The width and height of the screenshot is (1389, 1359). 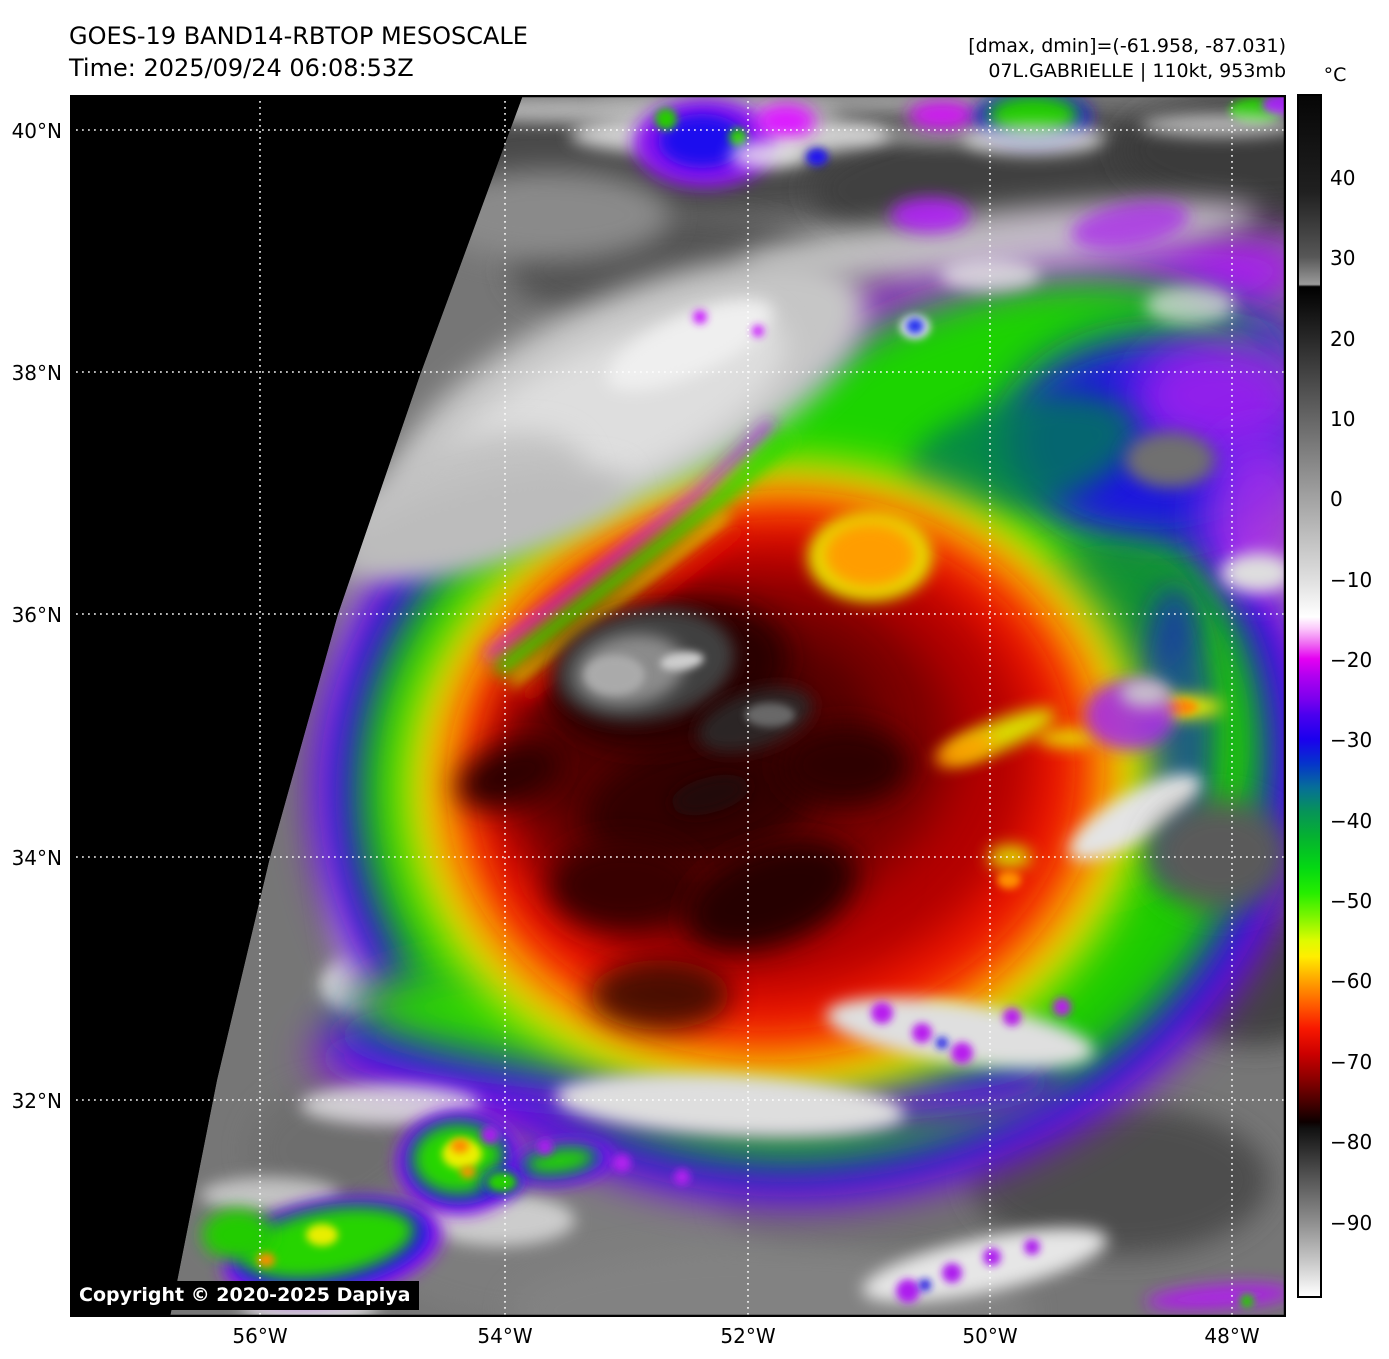 What do you see at coordinates (1343, 419) in the screenshot?
I see `colorbar-tick-label: 10` at bounding box center [1343, 419].